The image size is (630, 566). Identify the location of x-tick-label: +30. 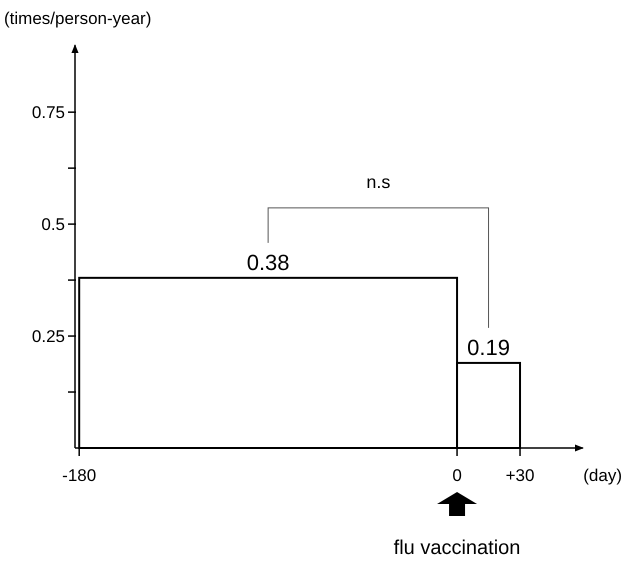
(520, 475).